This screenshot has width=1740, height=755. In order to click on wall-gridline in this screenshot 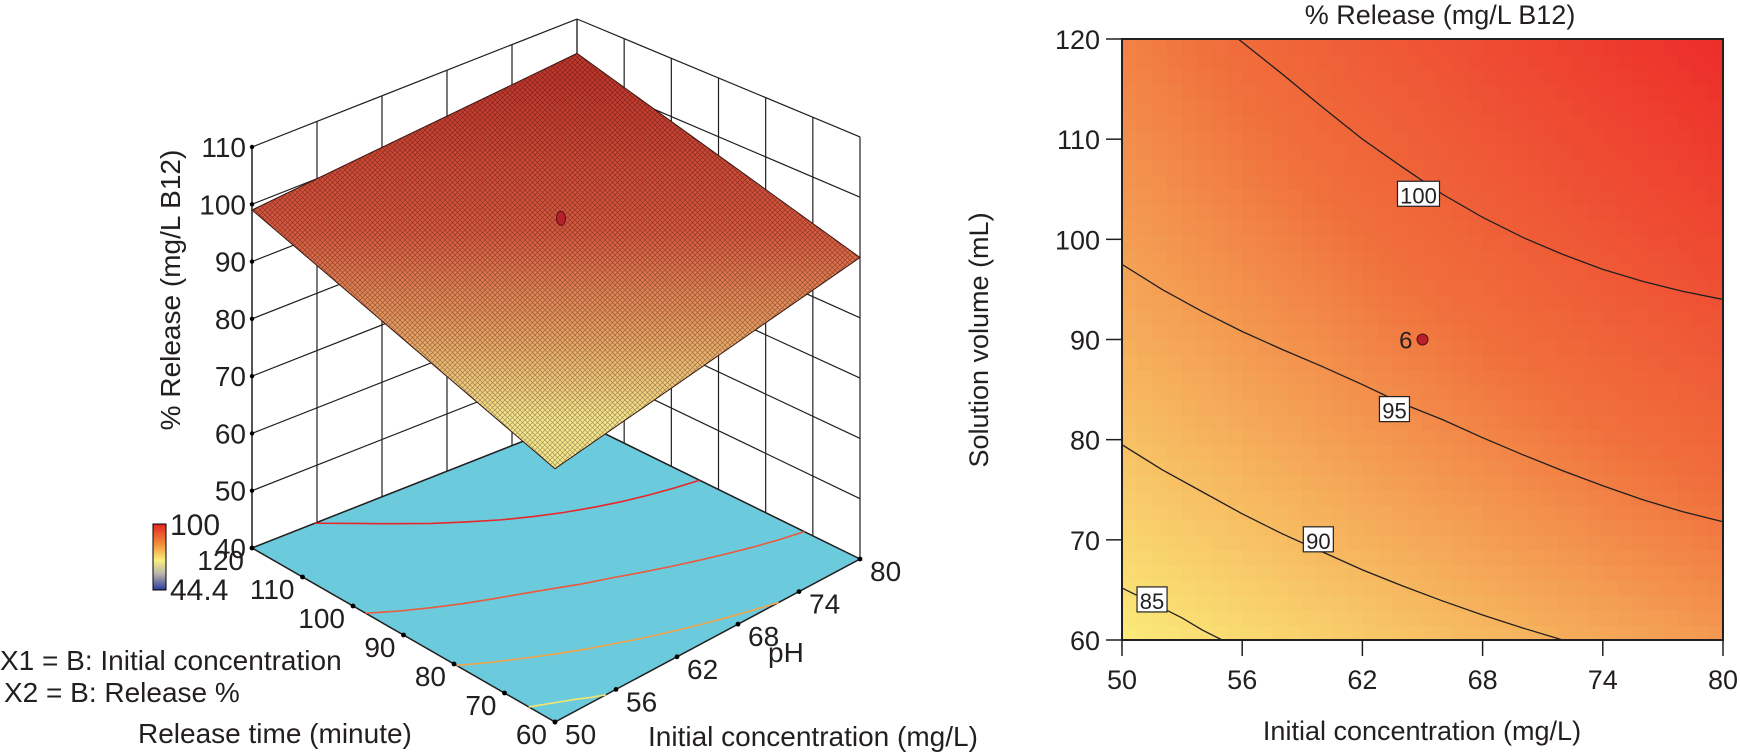, I will do `click(414, 83)`.